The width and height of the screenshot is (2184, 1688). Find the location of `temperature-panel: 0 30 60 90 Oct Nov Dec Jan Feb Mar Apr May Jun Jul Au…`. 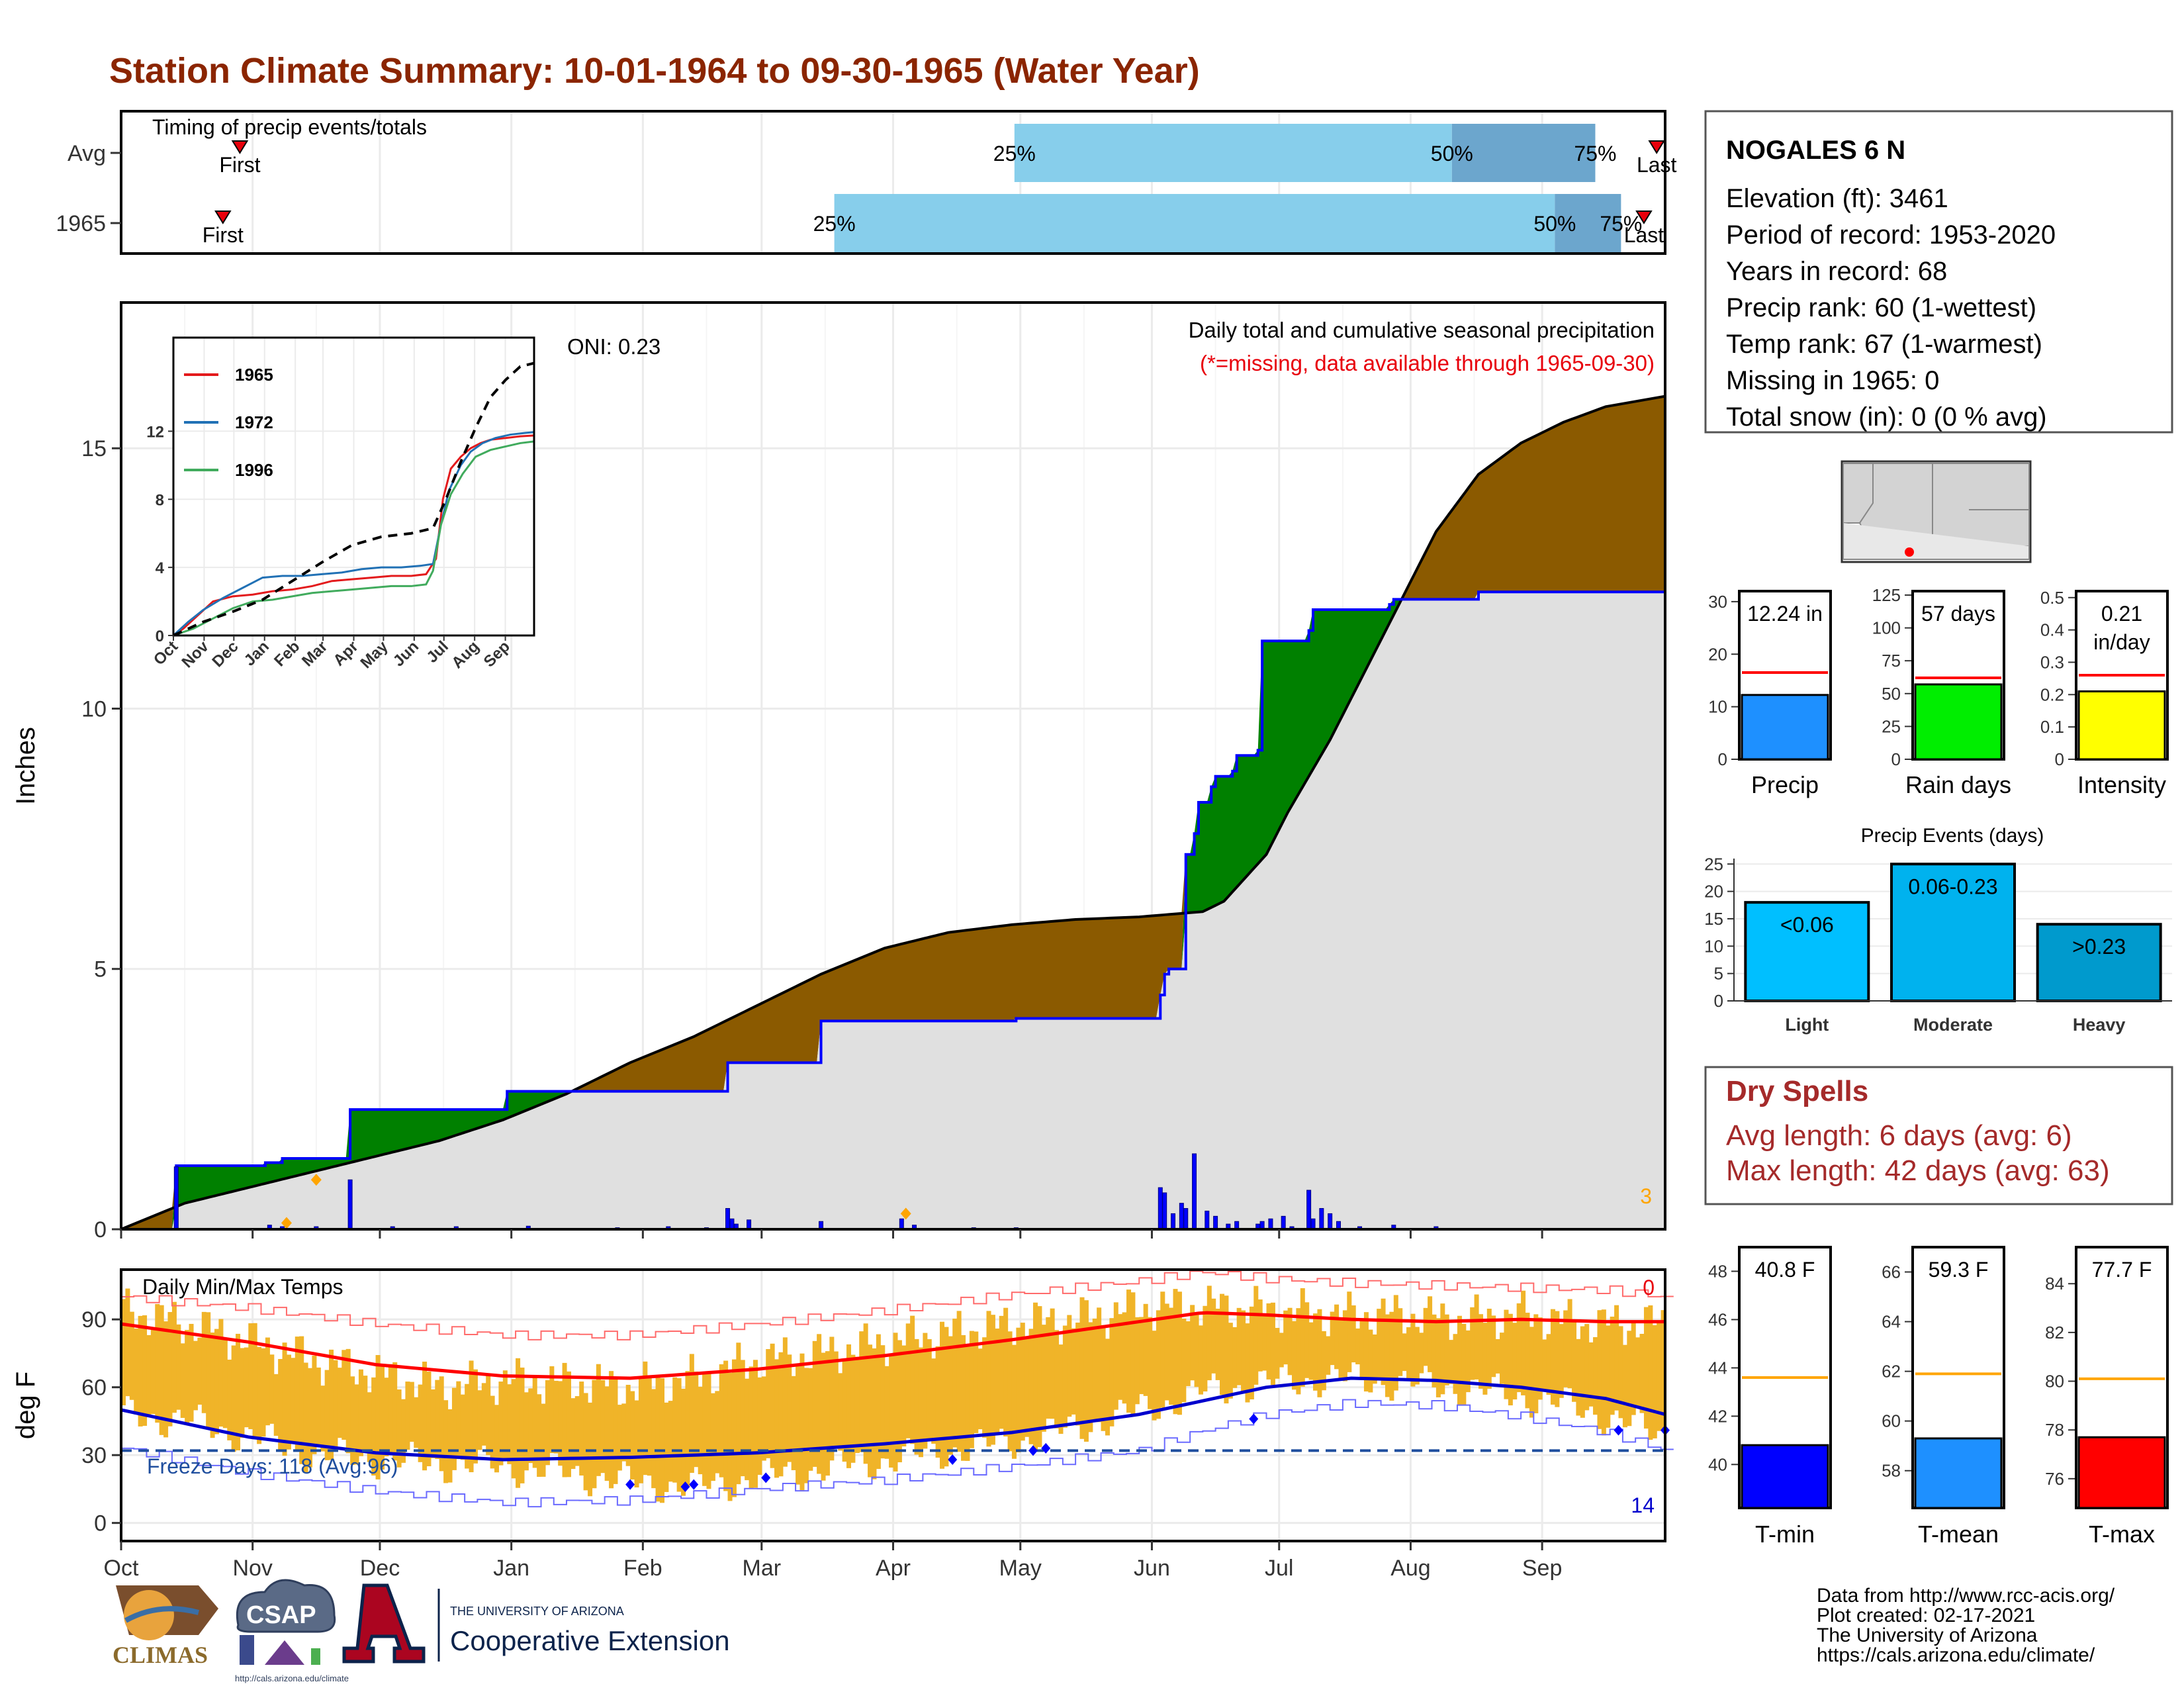

temperature-panel: 0 30 60 90 Oct Nov Dec Jan Feb Mar Apr May Jun Jul Au… is located at coordinates (842, 1424).